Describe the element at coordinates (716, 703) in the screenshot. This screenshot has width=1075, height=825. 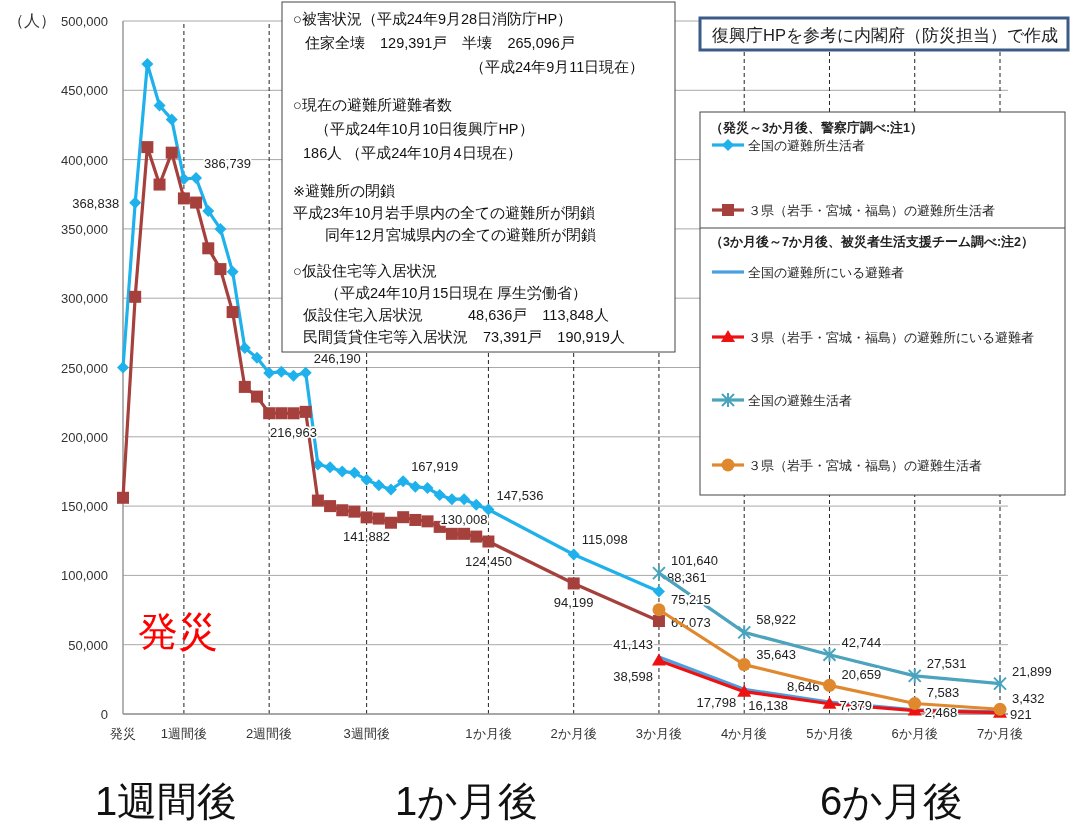
I see `data-label: 17,798` at that location.